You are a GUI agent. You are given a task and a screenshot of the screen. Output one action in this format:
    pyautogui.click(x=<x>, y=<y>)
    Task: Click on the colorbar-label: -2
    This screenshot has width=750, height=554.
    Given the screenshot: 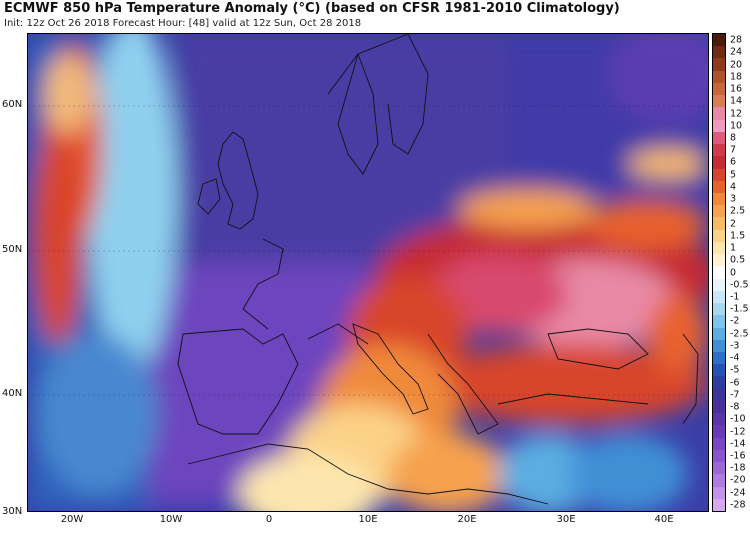 What is the action you would take?
    pyautogui.click(x=735, y=321)
    